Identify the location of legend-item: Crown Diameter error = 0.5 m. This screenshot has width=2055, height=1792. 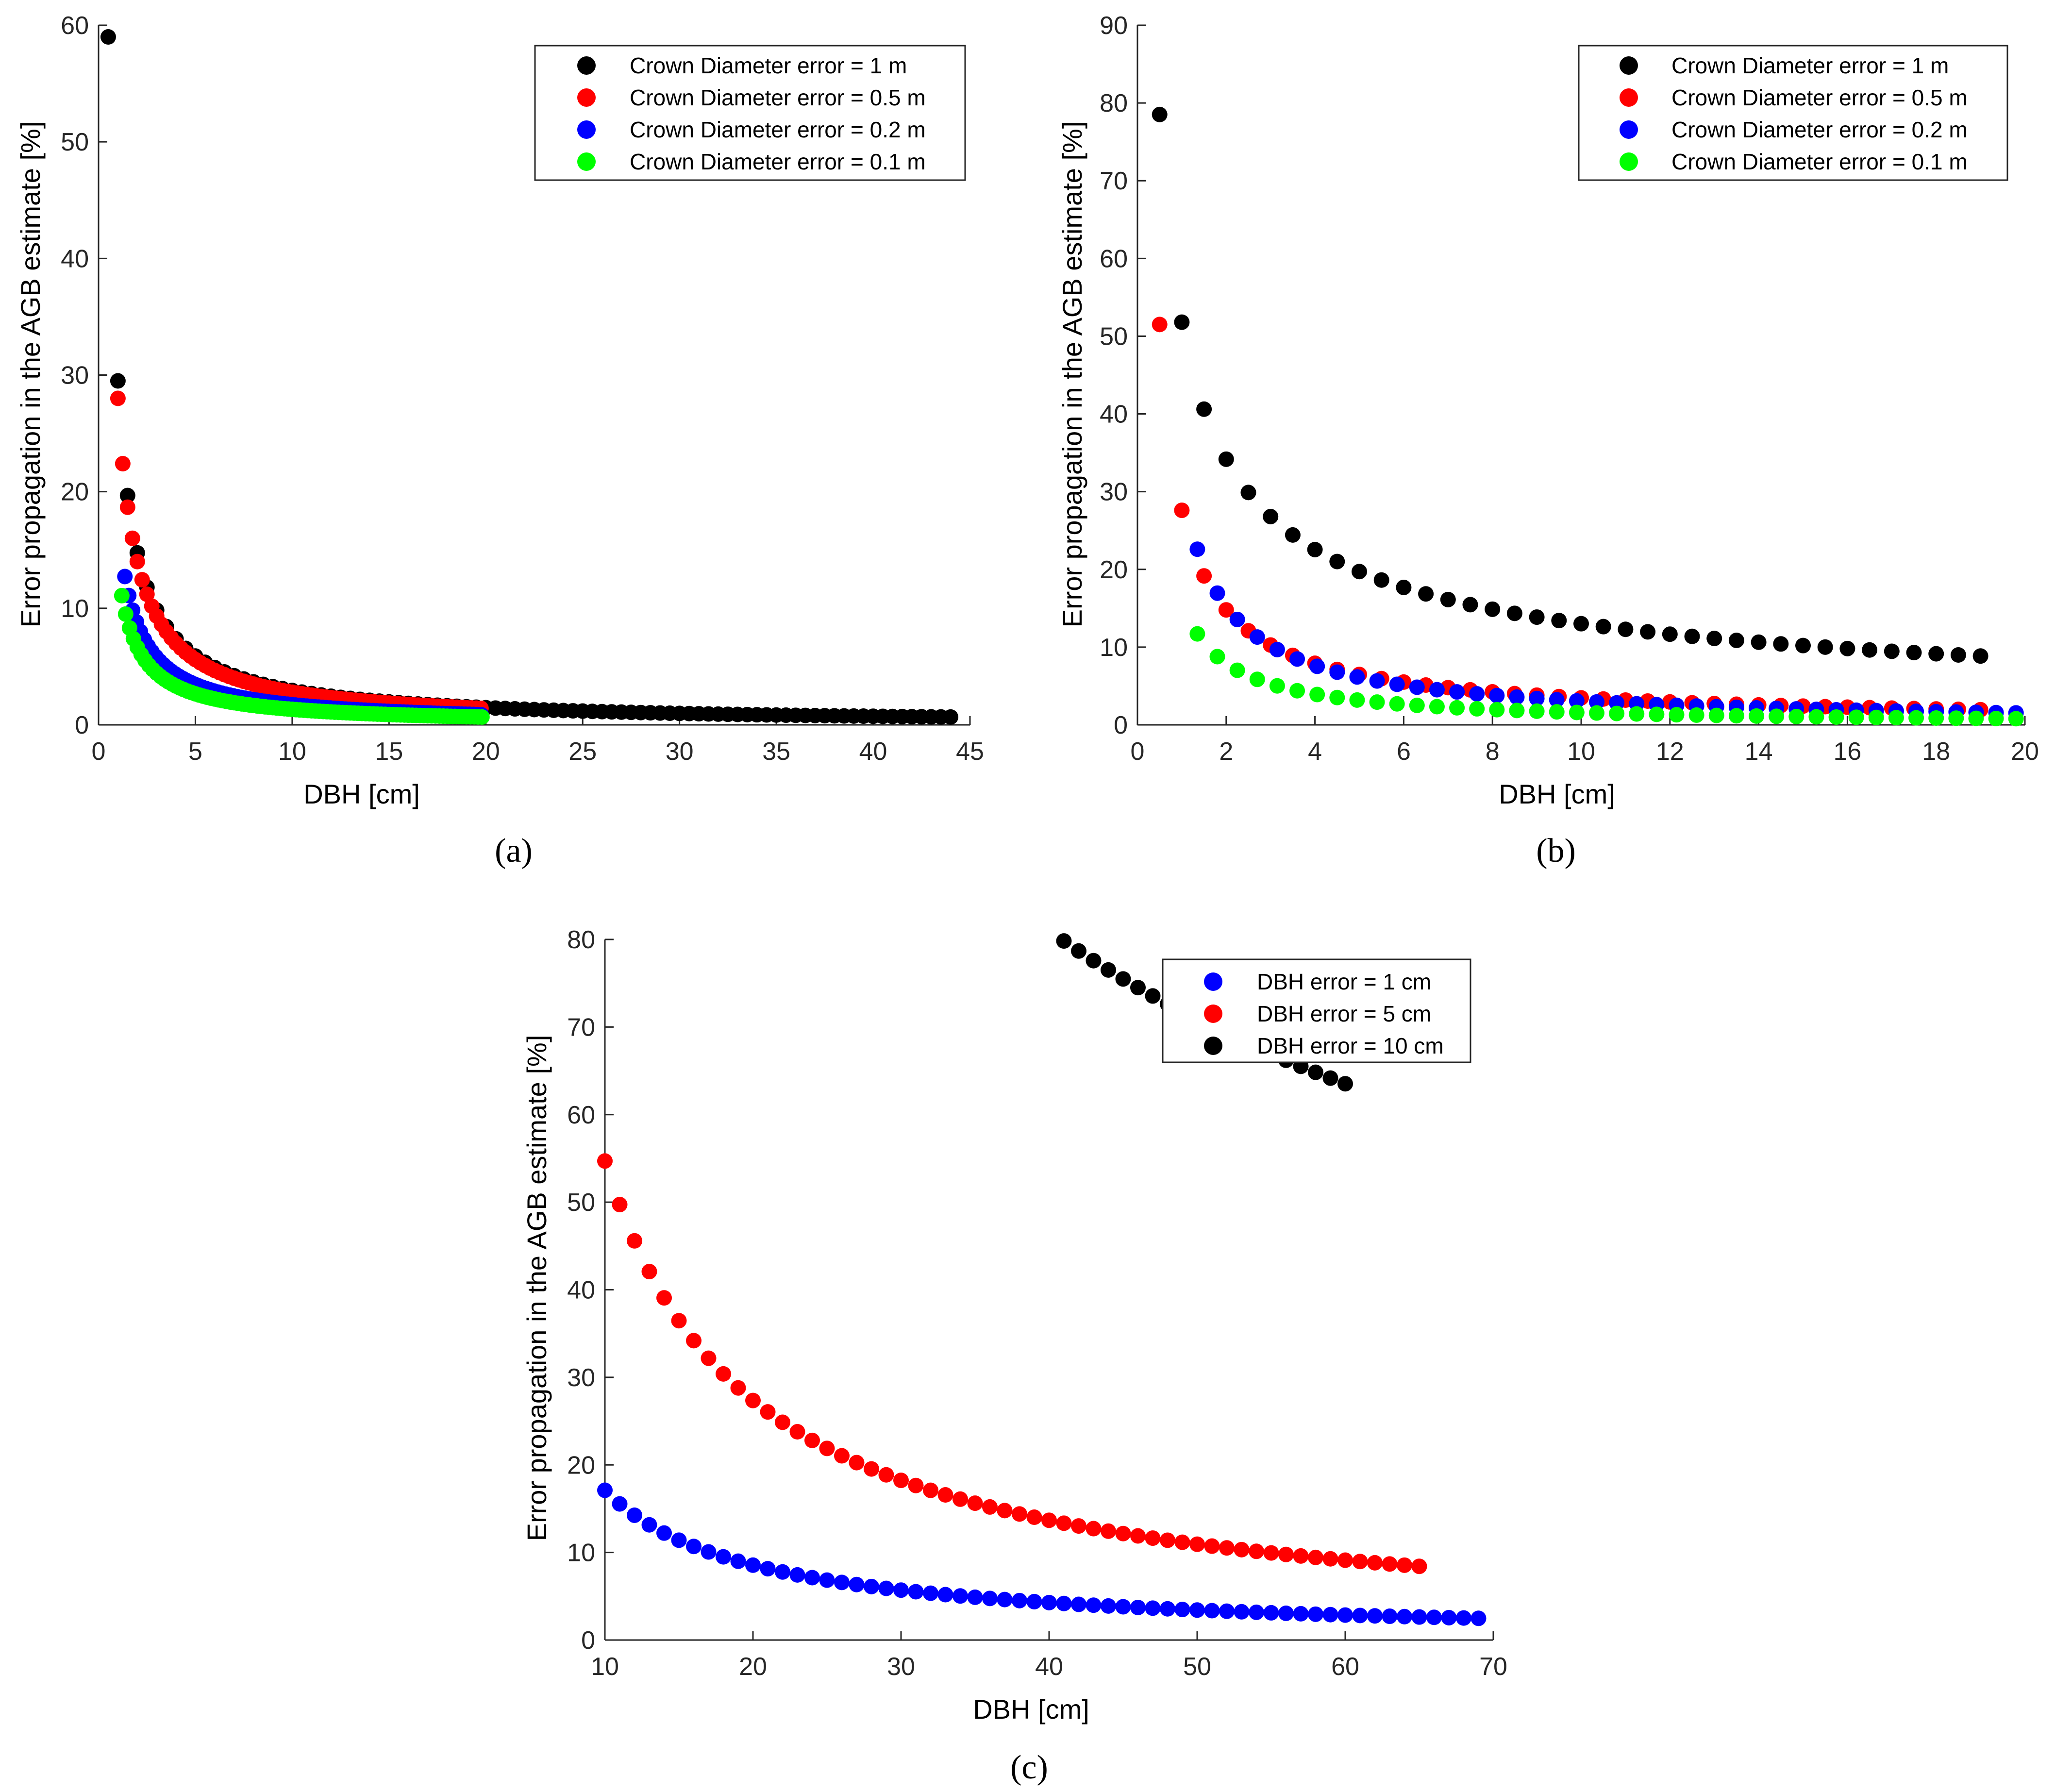
(1794, 98).